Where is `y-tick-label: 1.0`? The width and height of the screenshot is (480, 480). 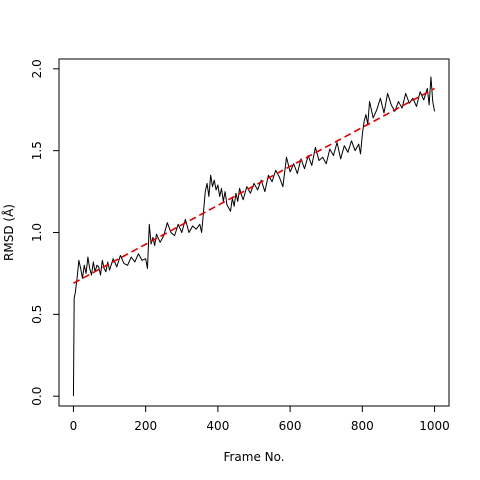 y-tick-label: 1.0 is located at coordinates (37, 232).